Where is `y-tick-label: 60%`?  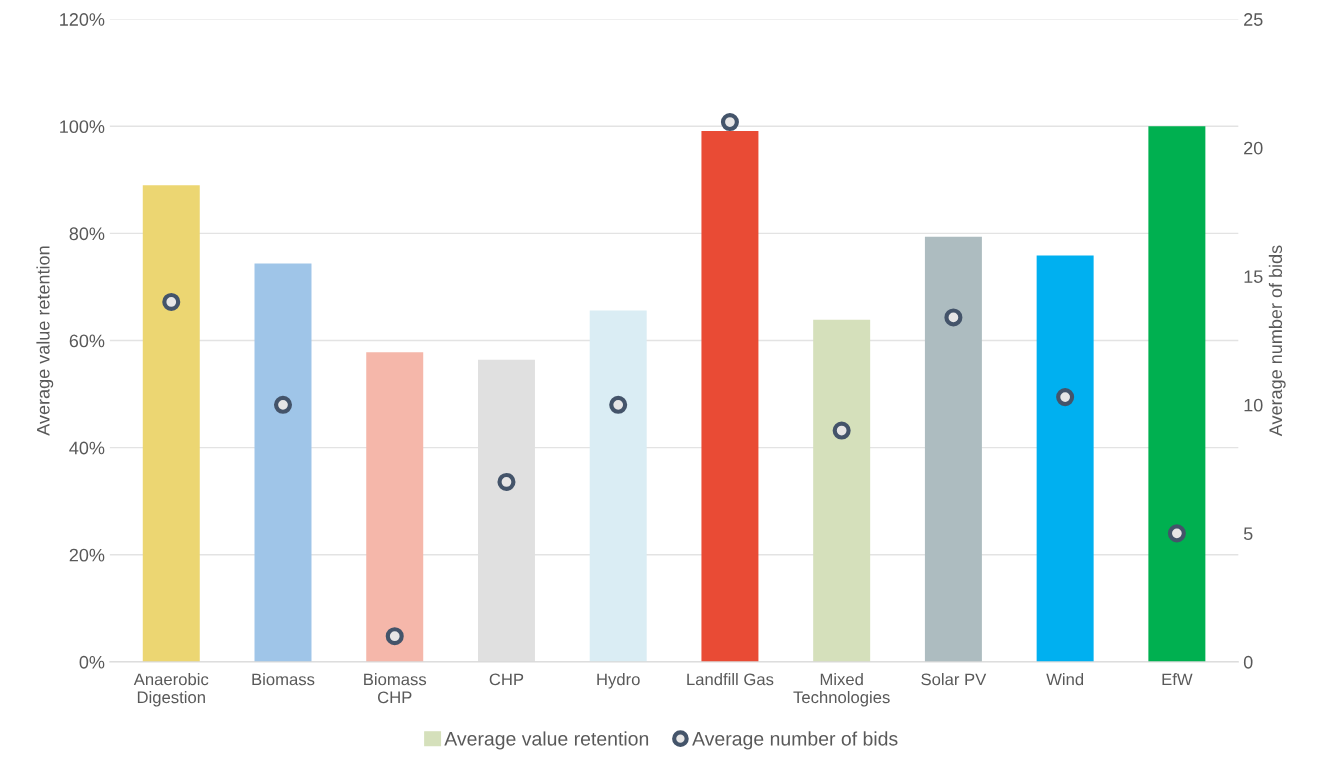
y-tick-label: 60% is located at coordinates (87, 341).